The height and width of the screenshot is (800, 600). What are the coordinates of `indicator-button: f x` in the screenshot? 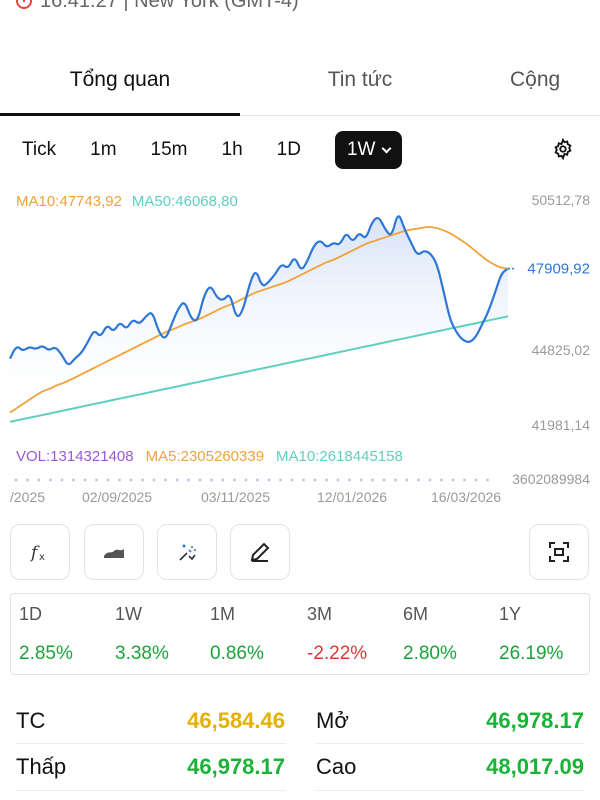 It's located at (40, 552).